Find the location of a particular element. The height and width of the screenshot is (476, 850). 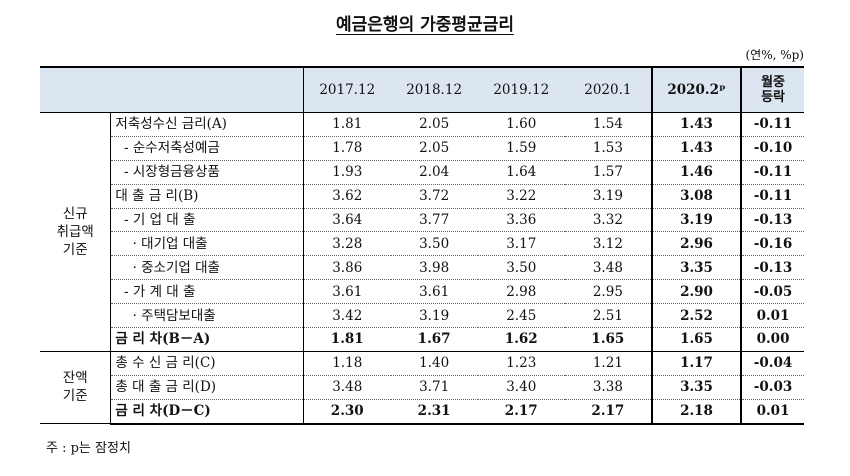

header-blank is located at coordinates (172, 89).